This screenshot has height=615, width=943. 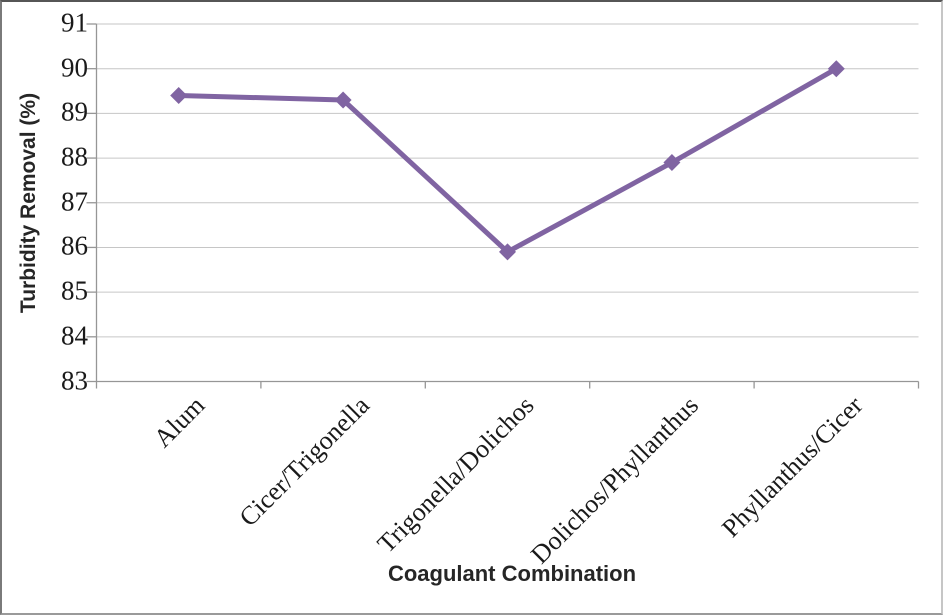 I want to click on y-tick-label: 83, so click(x=74, y=379).